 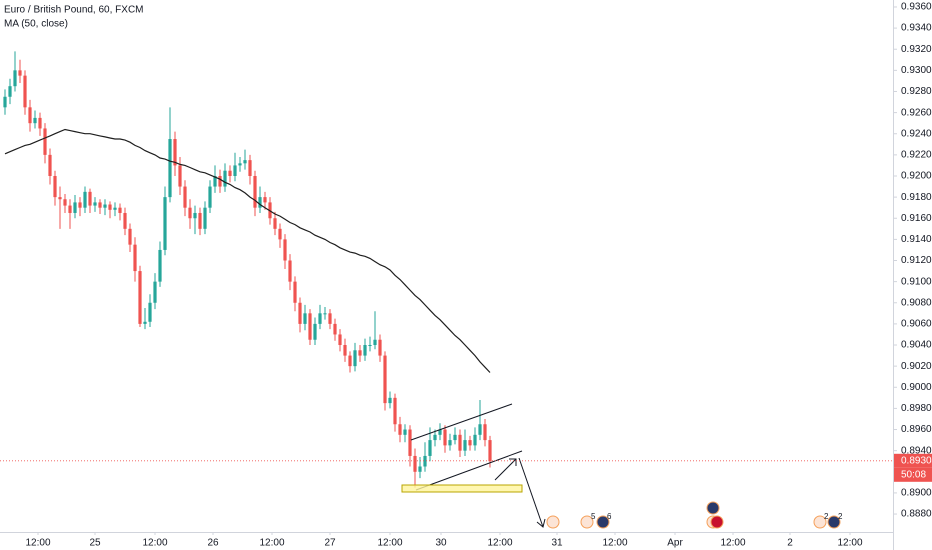 I want to click on arrow-up, so click(x=505, y=469).